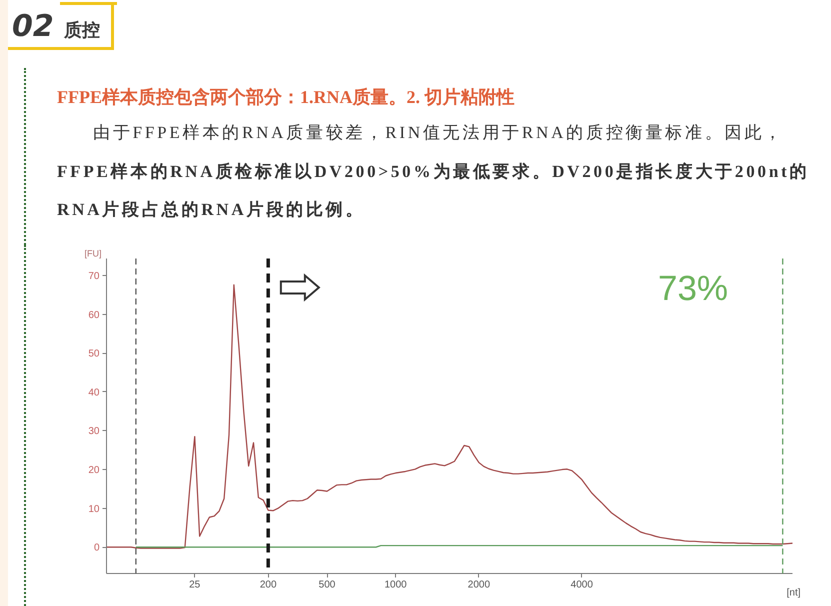 The height and width of the screenshot is (606, 831). What do you see at coordinates (195, 585) in the screenshot?
I see `x-tick-label: 25` at bounding box center [195, 585].